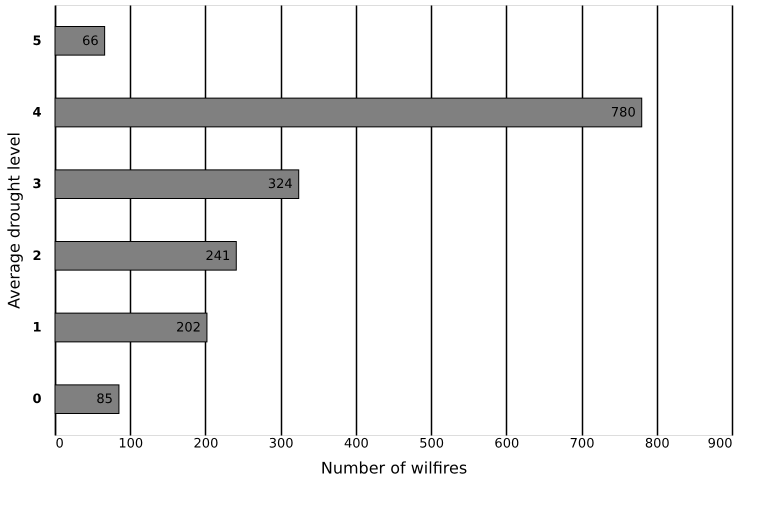 This screenshot has width=758, height=521. I want to click on x-tick-label: 300, so click(281, 444).